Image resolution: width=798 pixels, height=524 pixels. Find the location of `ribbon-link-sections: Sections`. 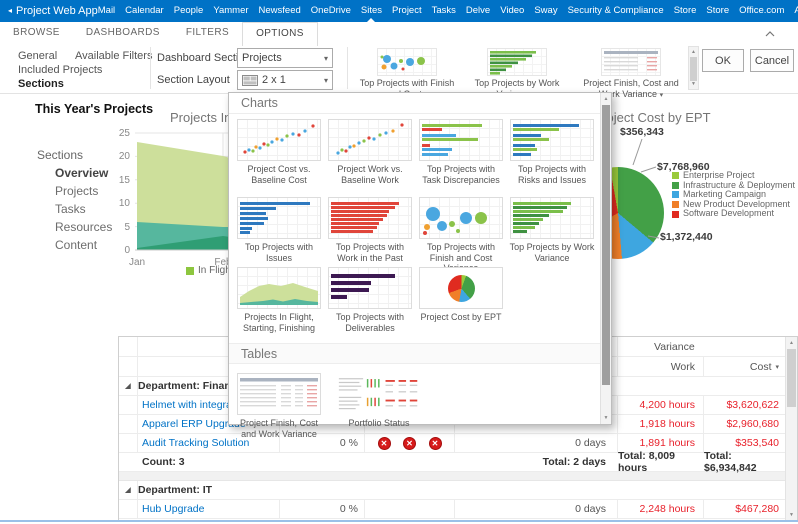

ribbon-link-sections: Sections is located at coordinates (41, 84).